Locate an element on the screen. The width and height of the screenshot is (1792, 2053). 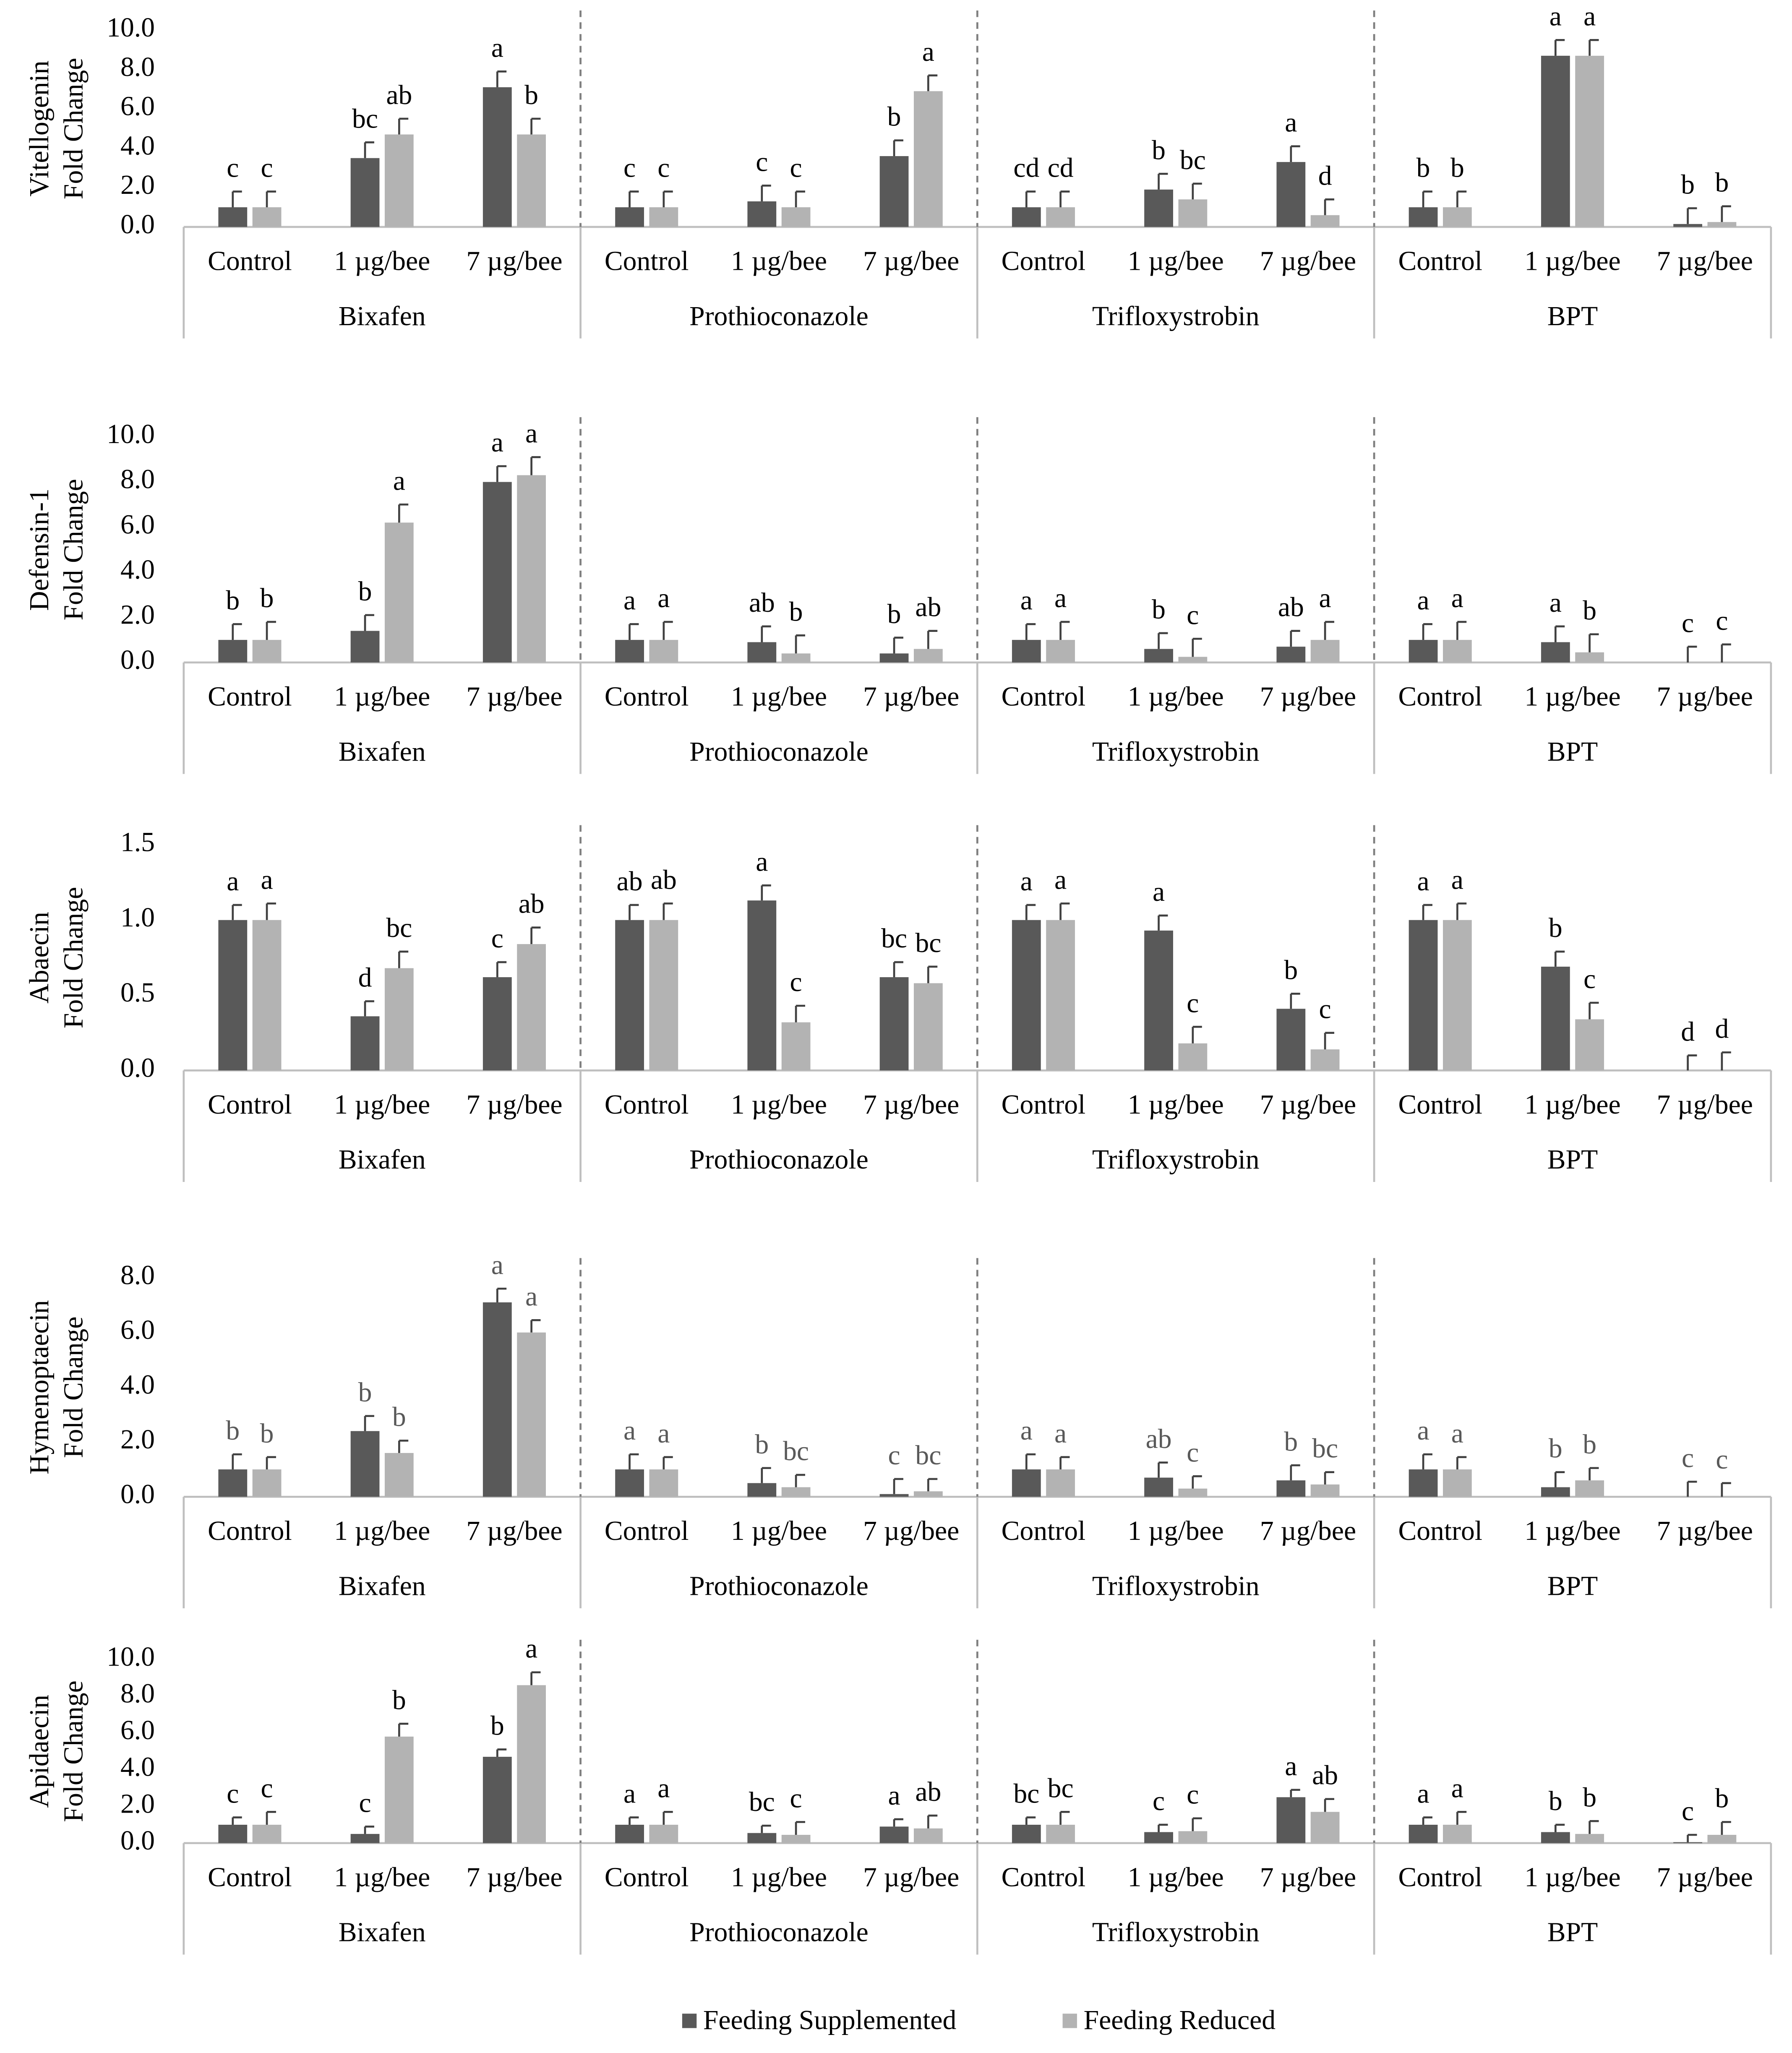
significance-label: cd is located at coordinates (1061, 168).